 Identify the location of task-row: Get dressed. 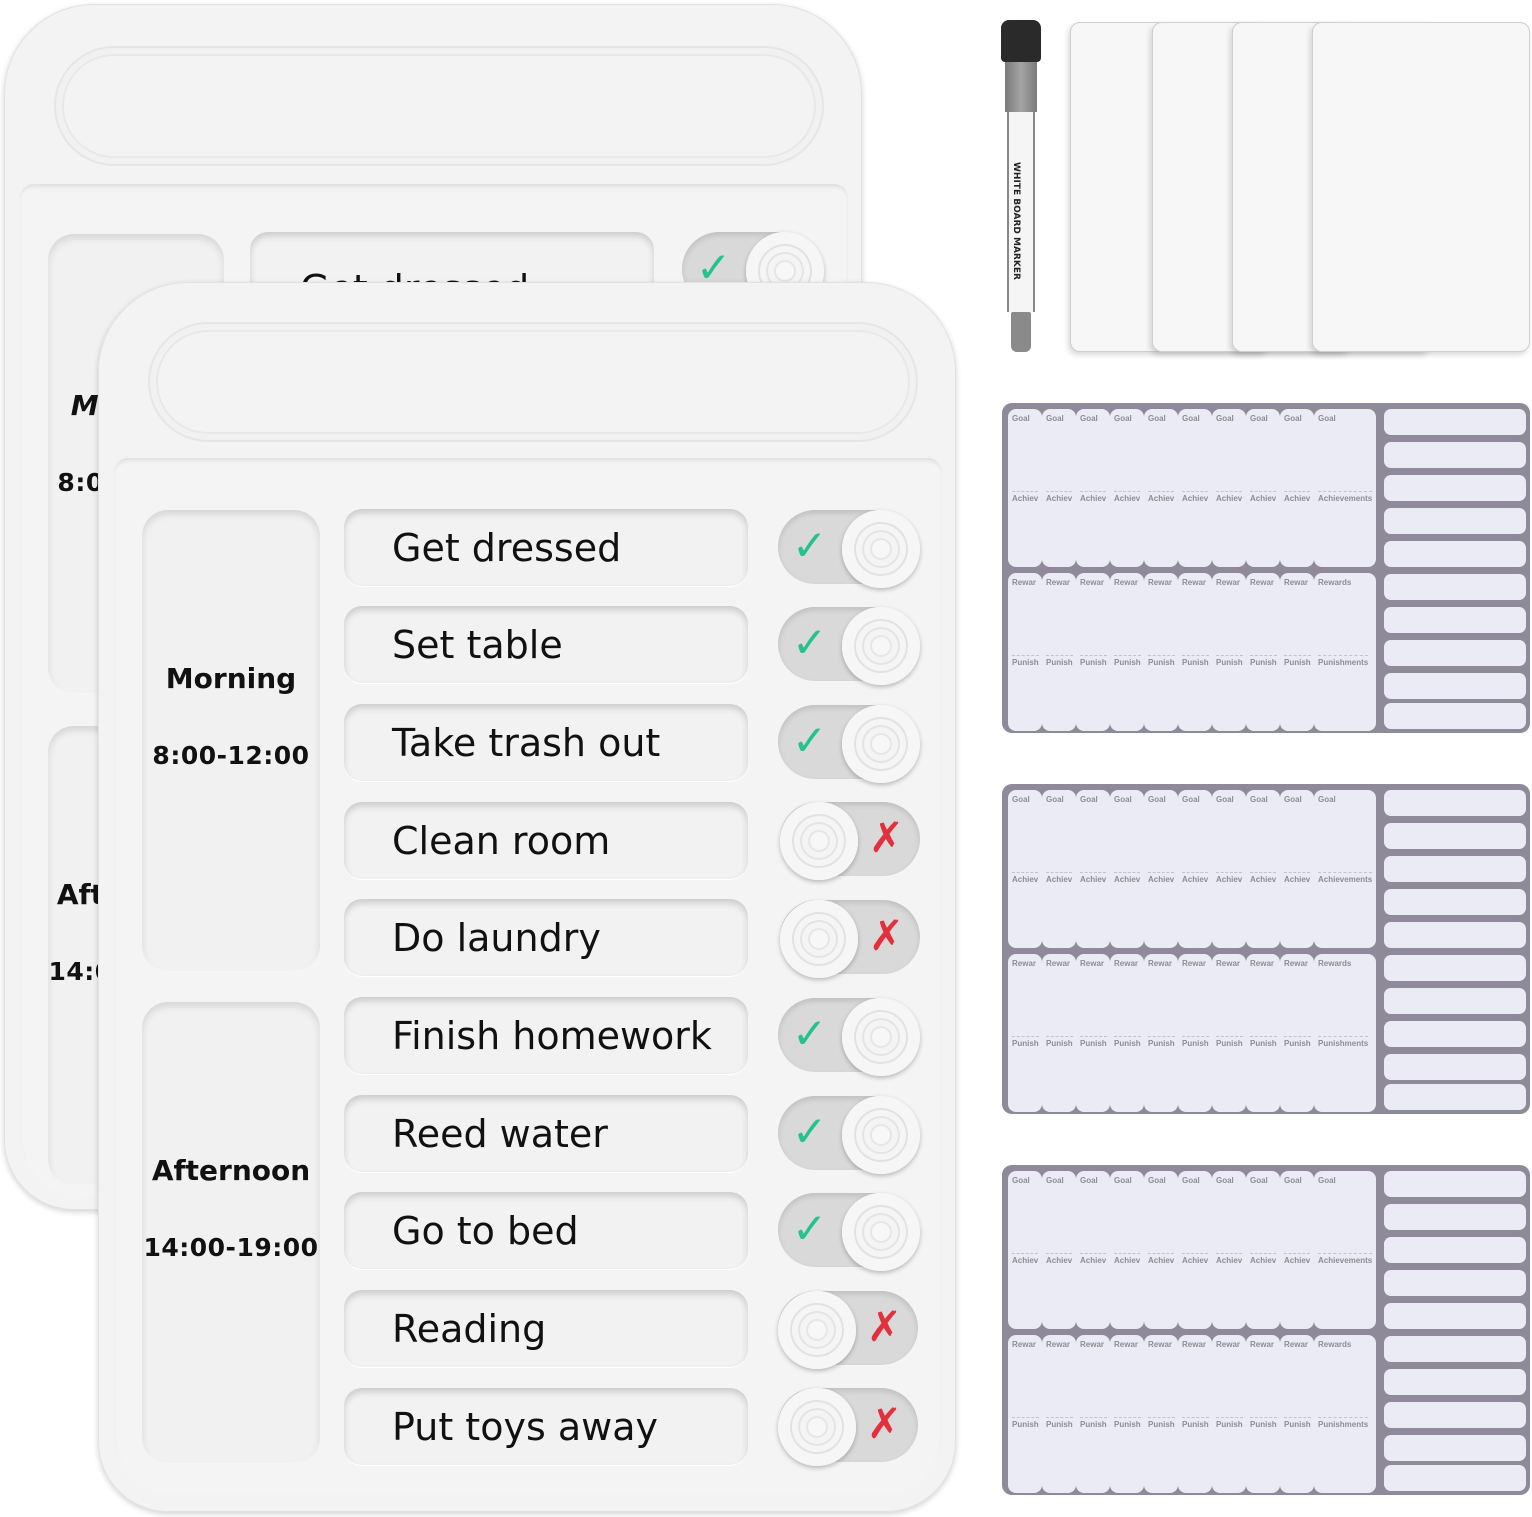
(546, 547).